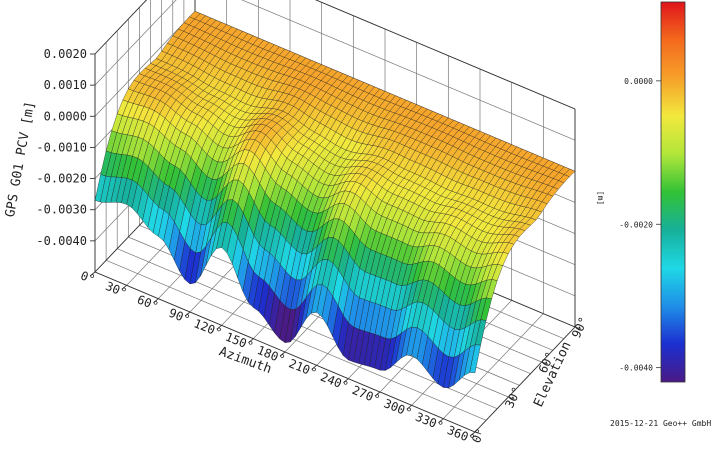 The height and width of the screenshot is (449, 720). Describe the element at coordinates (334, 382) in the screenshot. I see `x-tick-label: 240°` at that location.